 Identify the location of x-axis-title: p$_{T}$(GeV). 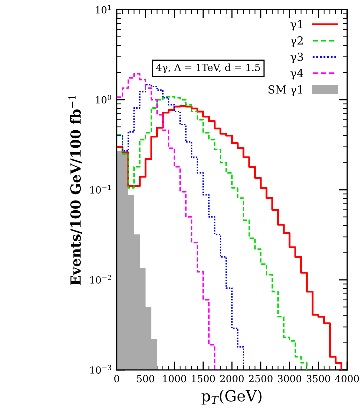
(232, 397).